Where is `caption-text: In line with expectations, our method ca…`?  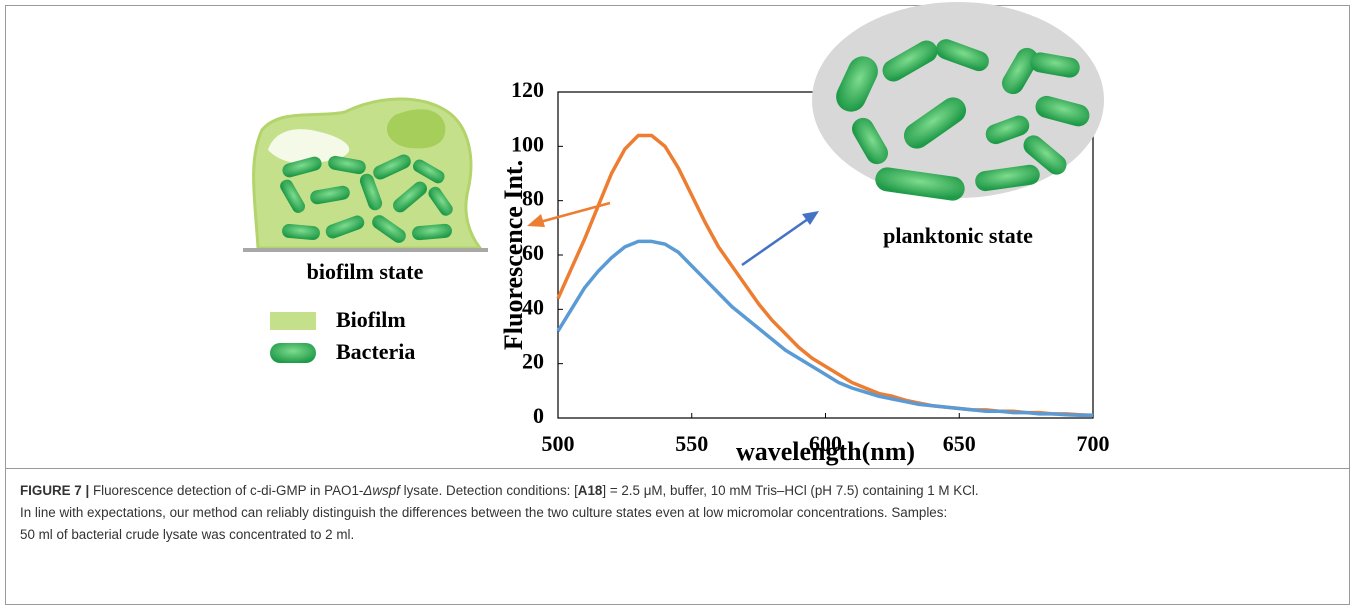 caption-text: In line with expectations, our method ca… is located at coordinates (484, 512).